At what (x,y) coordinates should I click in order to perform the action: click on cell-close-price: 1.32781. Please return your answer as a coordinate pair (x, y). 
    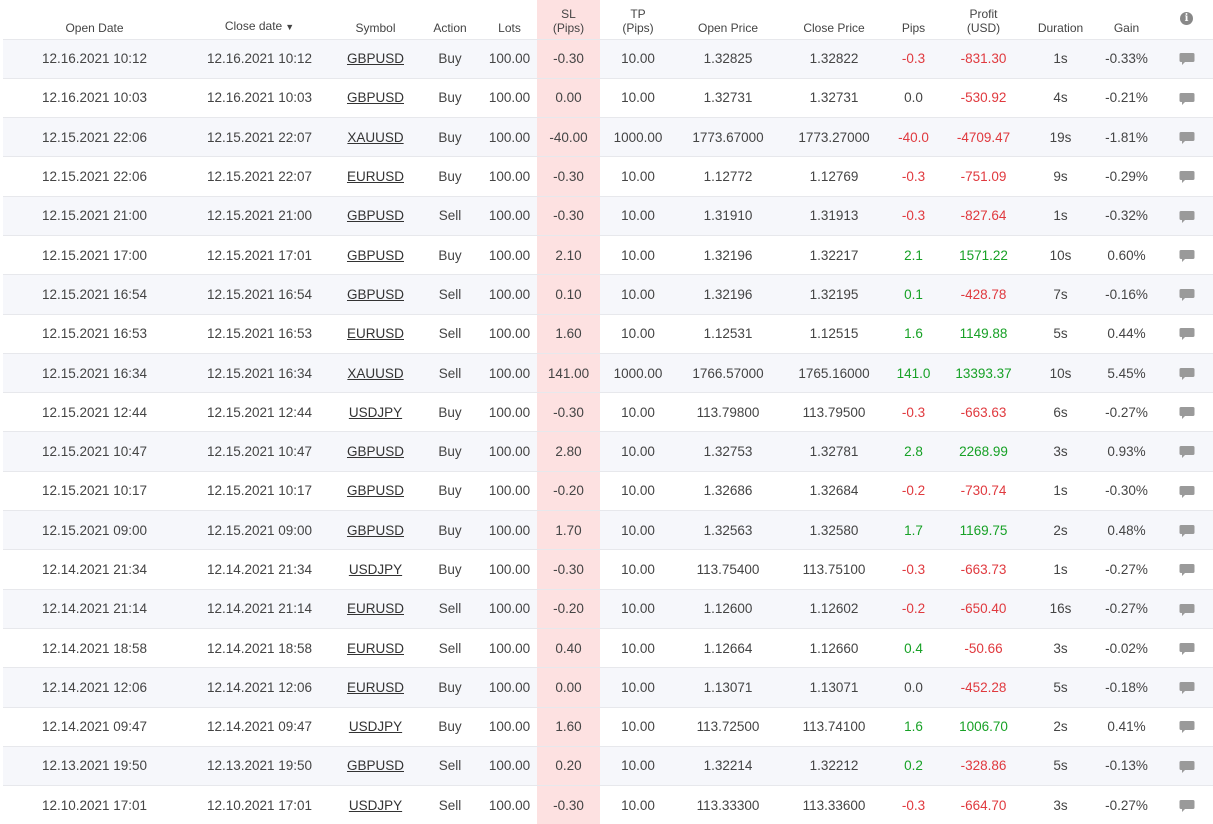
    Looking at the image, I should click on (834, 451).